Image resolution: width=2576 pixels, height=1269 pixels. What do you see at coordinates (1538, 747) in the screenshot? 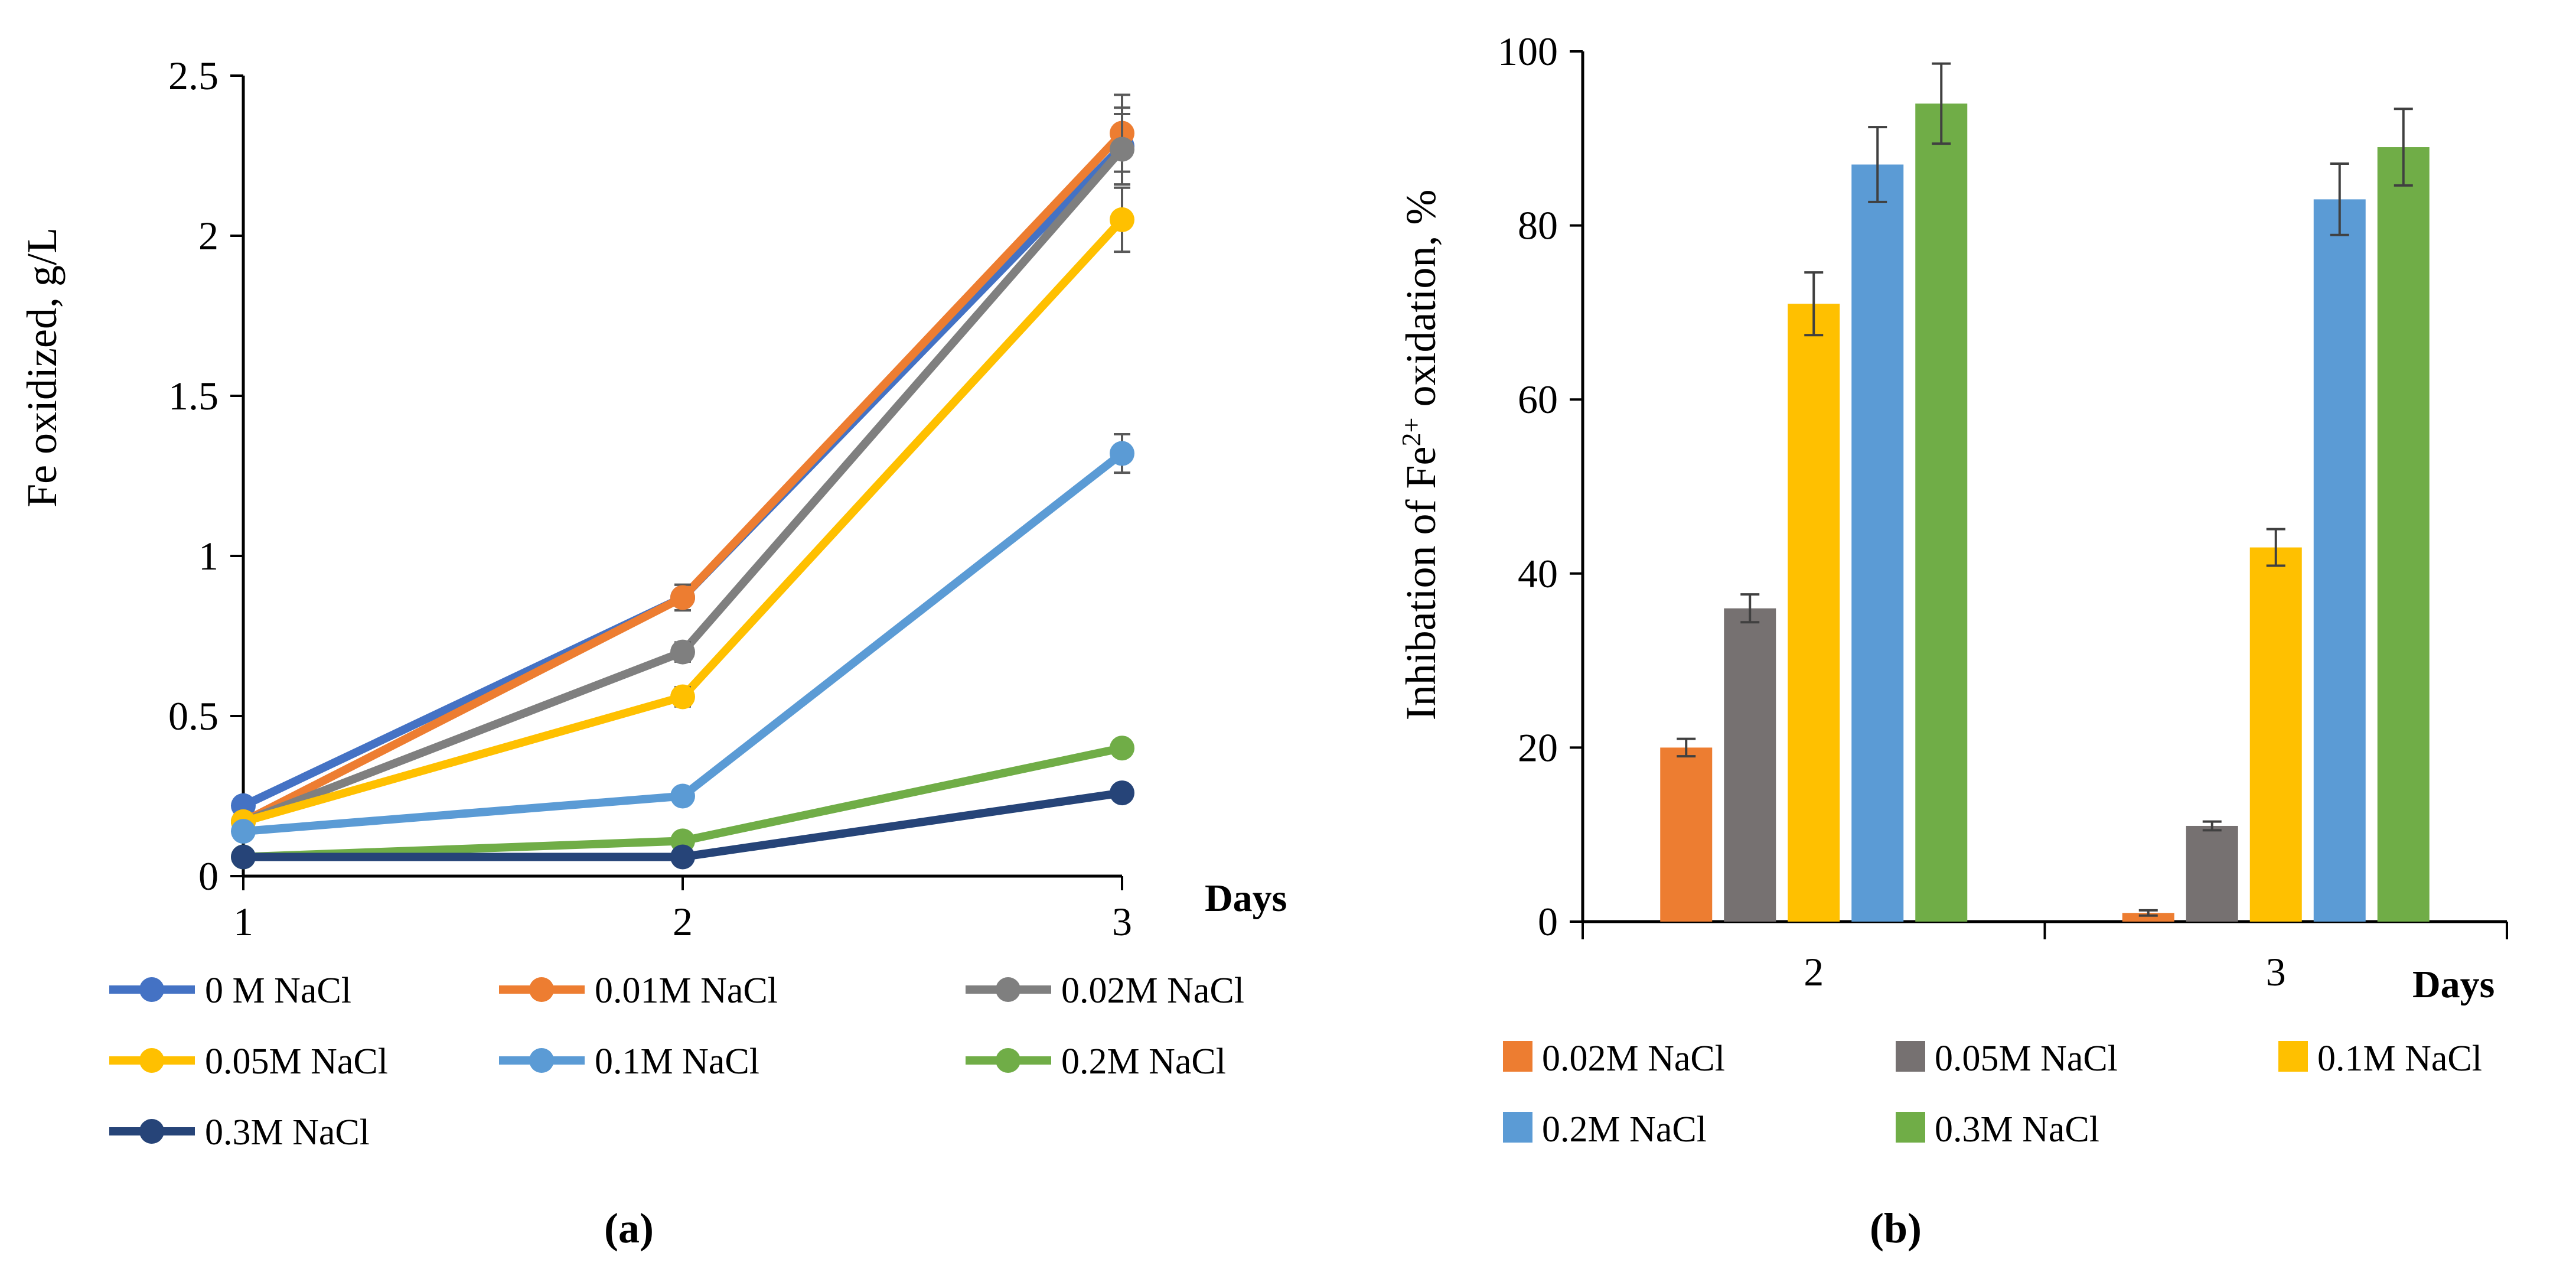
I see `panel-b-y-tick-label: 20` at bounding box center [1538, 747].